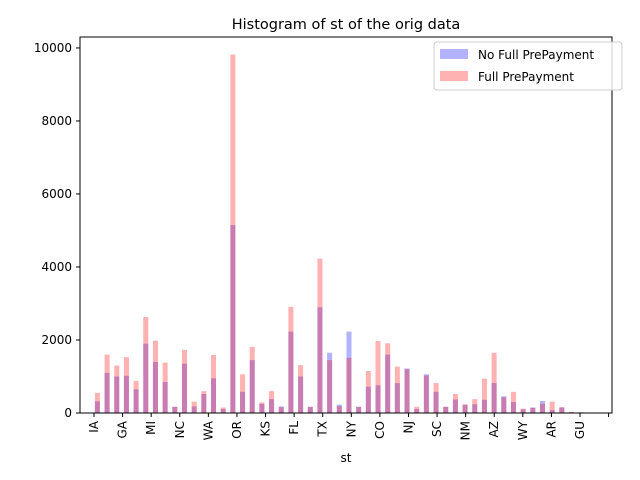 The height and width of the screenshot is (480, 640). Describe the element at coordinates (68, 413) in the screenshot. I see `y-tick-label: 0` at that location.